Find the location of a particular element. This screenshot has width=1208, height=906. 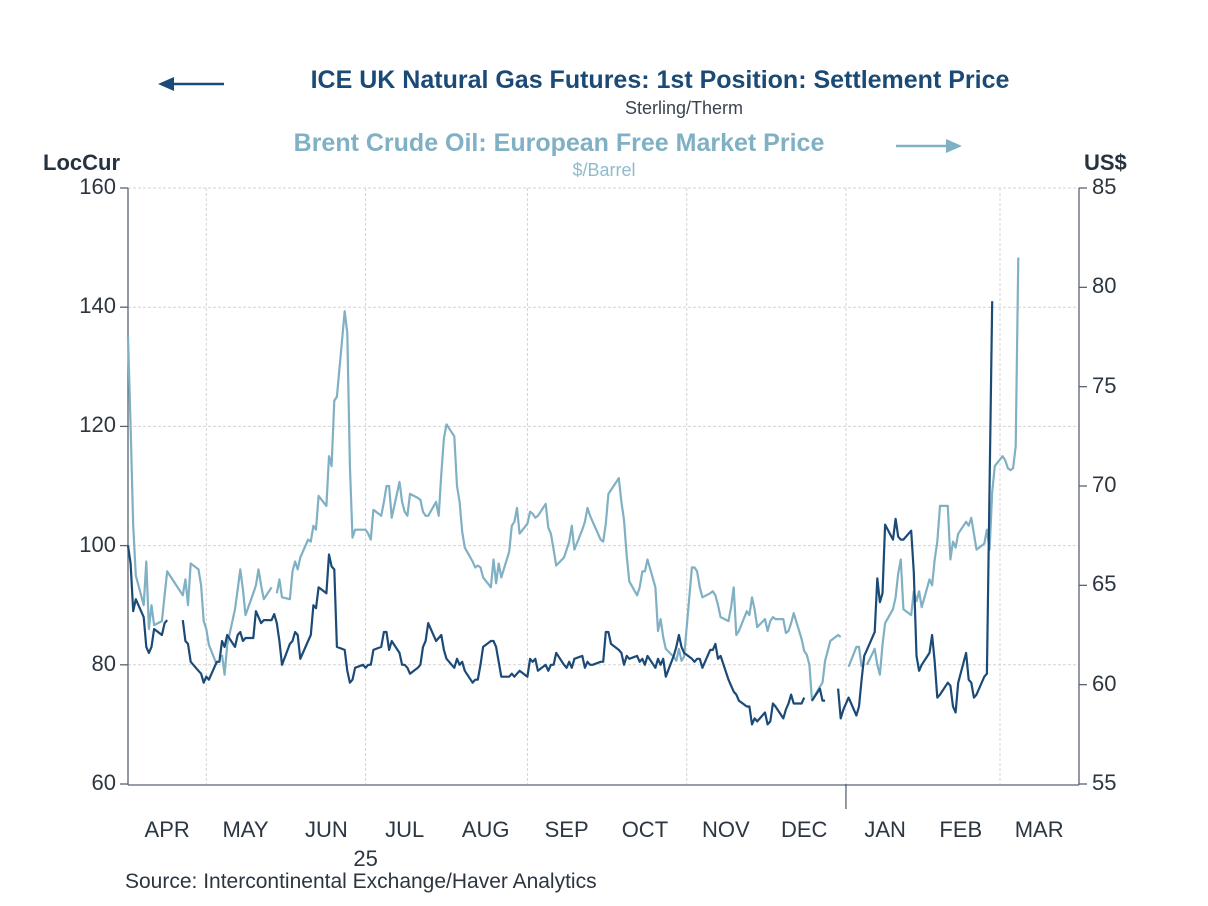

month-label: MAR is located at coordinates (1039, 829).